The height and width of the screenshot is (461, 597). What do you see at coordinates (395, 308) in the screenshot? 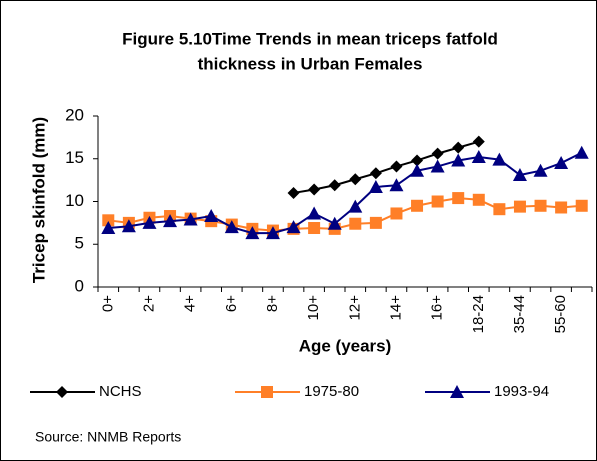
I see `x-tick-label: 14+` at bounding box center [395, 308].